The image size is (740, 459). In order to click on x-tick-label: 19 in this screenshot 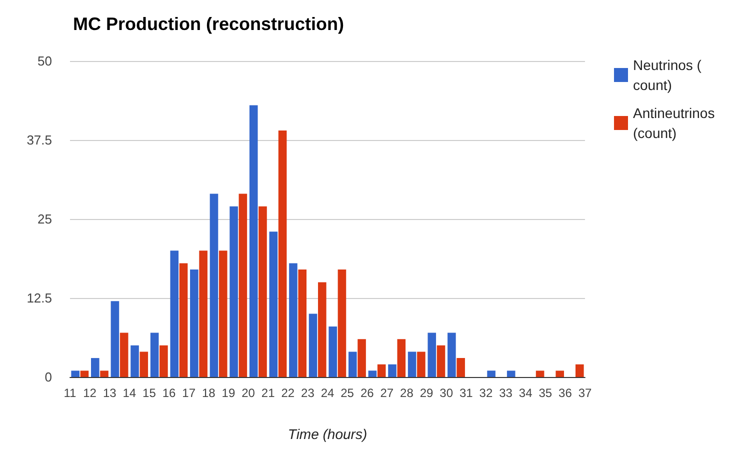, I will do `click(229, 393)`.